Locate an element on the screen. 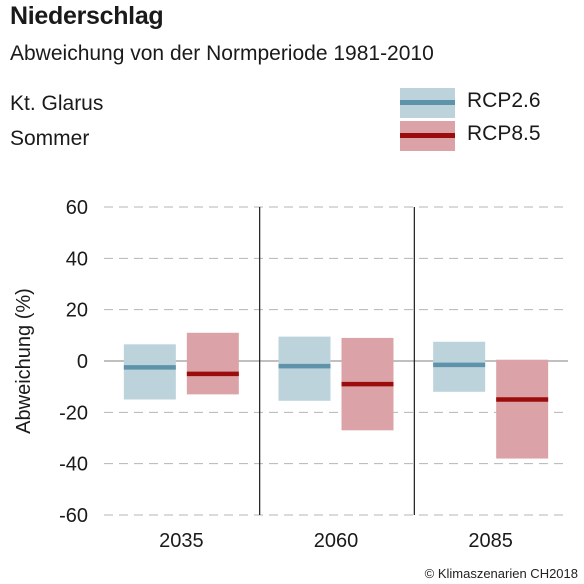 Image resolution: width=584 pixels, height=584 pixels. legend-item-rcp26: RCP2.6 is located at coordinates (480, 104).